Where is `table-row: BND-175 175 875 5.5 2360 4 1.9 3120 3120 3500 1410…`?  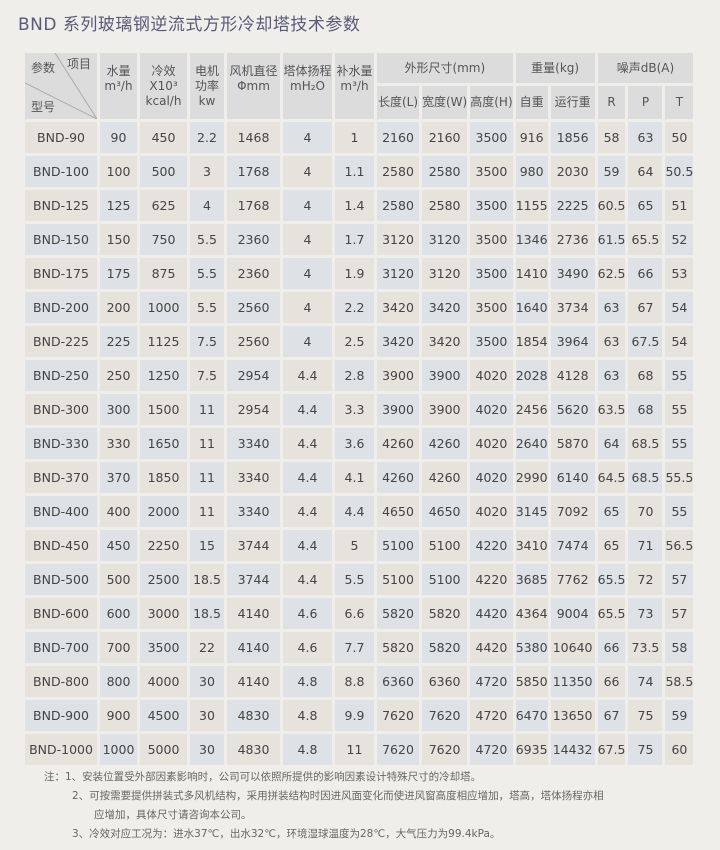 table-row: BND-175 175 875 5.5 2360 4 1.9 3120 3120 3500 1410… is located at coordinates (359, 273).